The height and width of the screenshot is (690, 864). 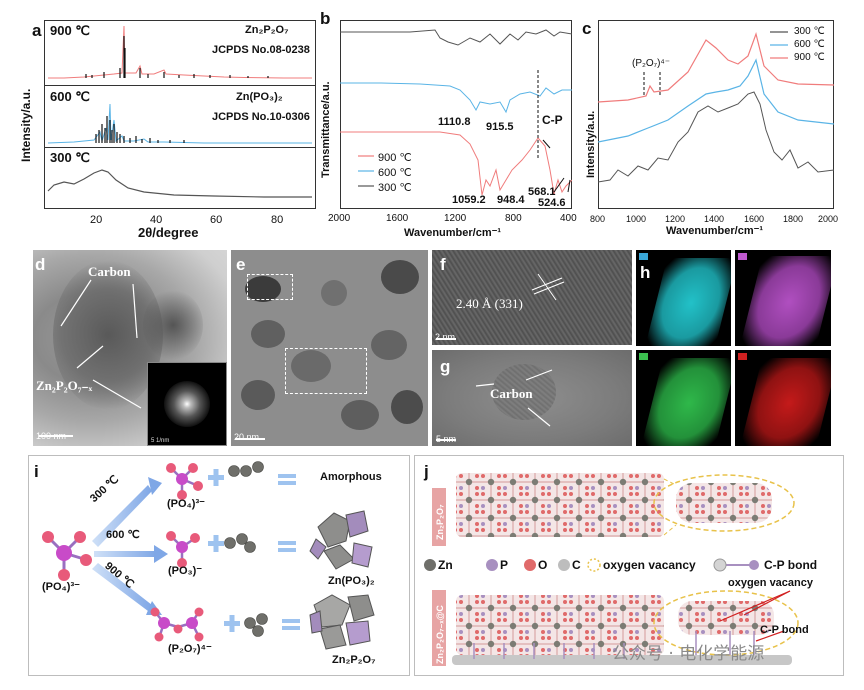 What do you see at coordinates (395, 158) in the screenshot?
I see `ftir-legend-900: 900 ℃` at bounding box center [395, 158].